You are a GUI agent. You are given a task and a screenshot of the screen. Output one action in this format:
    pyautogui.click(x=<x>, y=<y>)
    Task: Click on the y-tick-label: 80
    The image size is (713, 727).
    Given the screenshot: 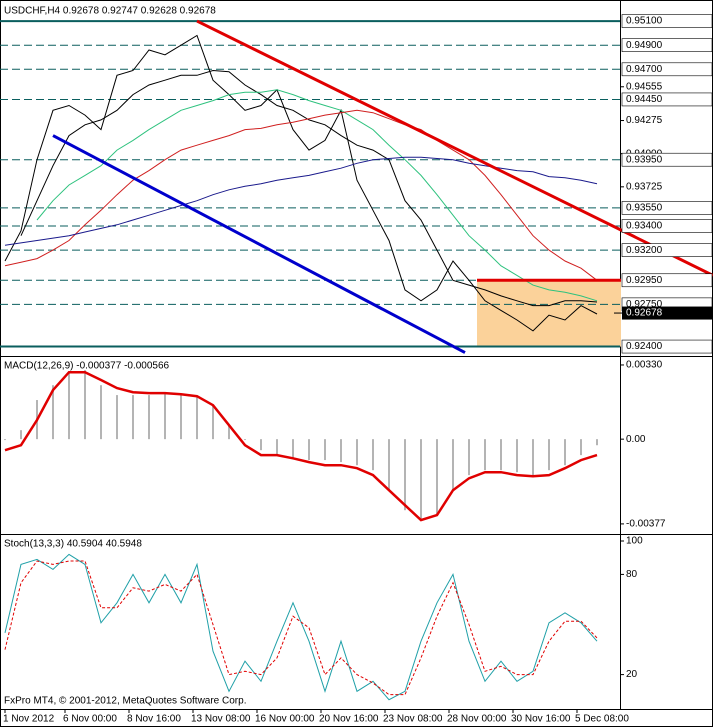 What is the action you would take?
    pyautogui.click(x=632, y=574)
    